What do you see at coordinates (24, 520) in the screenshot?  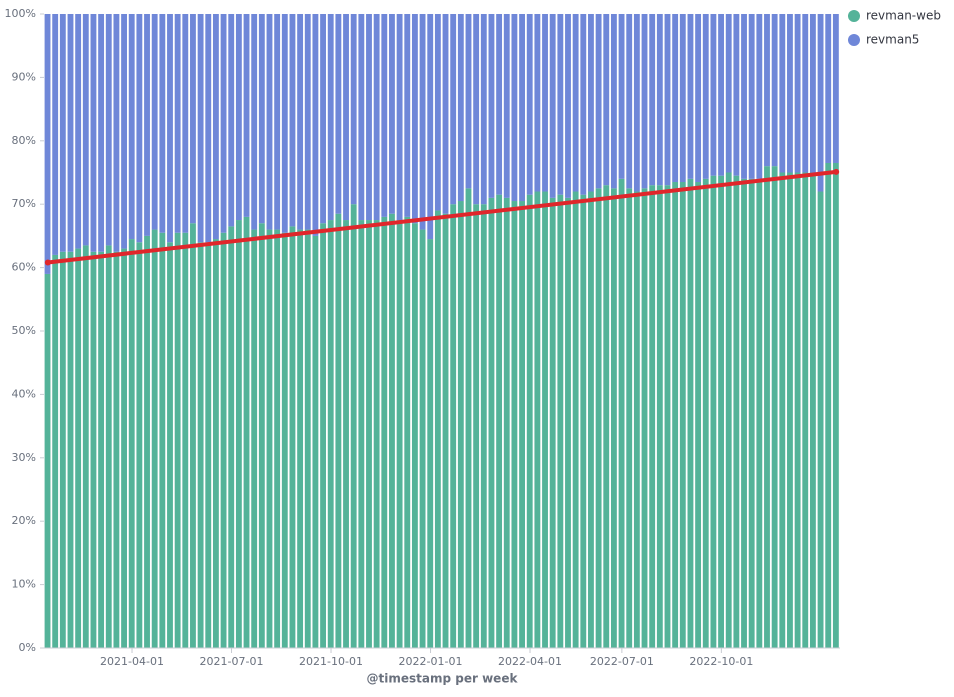 I see `y-tick-label: 20%` at bounding box center [24, 520].